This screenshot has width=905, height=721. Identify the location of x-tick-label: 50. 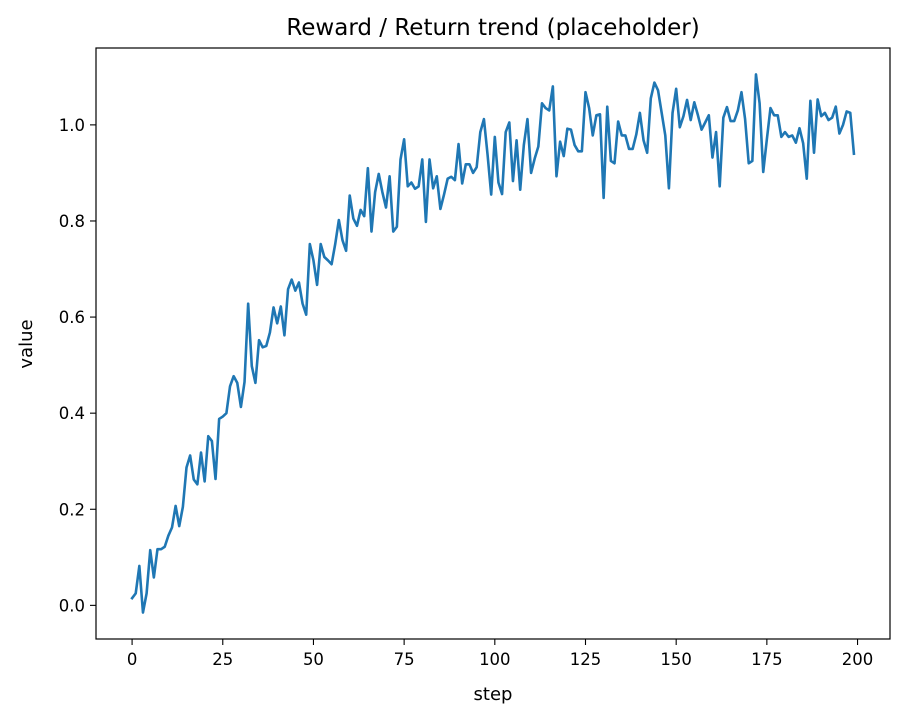
(313, 659).